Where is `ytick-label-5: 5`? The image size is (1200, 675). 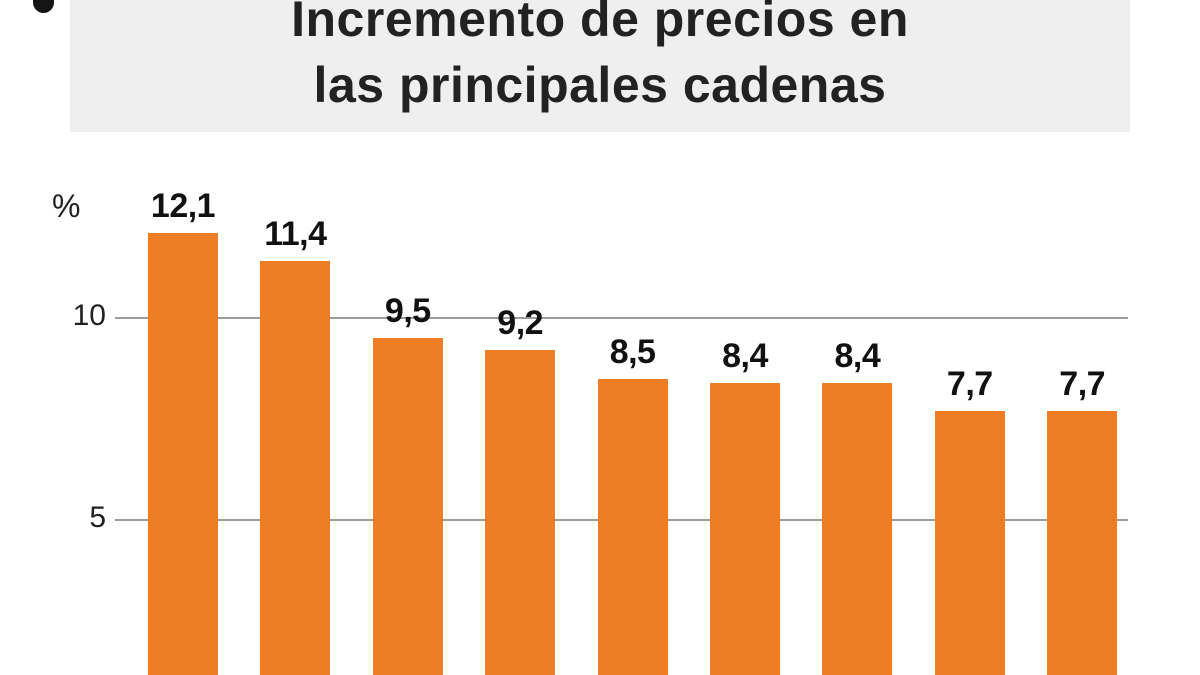 ytick-label-5: 5 is located at coordinates (97, 517).